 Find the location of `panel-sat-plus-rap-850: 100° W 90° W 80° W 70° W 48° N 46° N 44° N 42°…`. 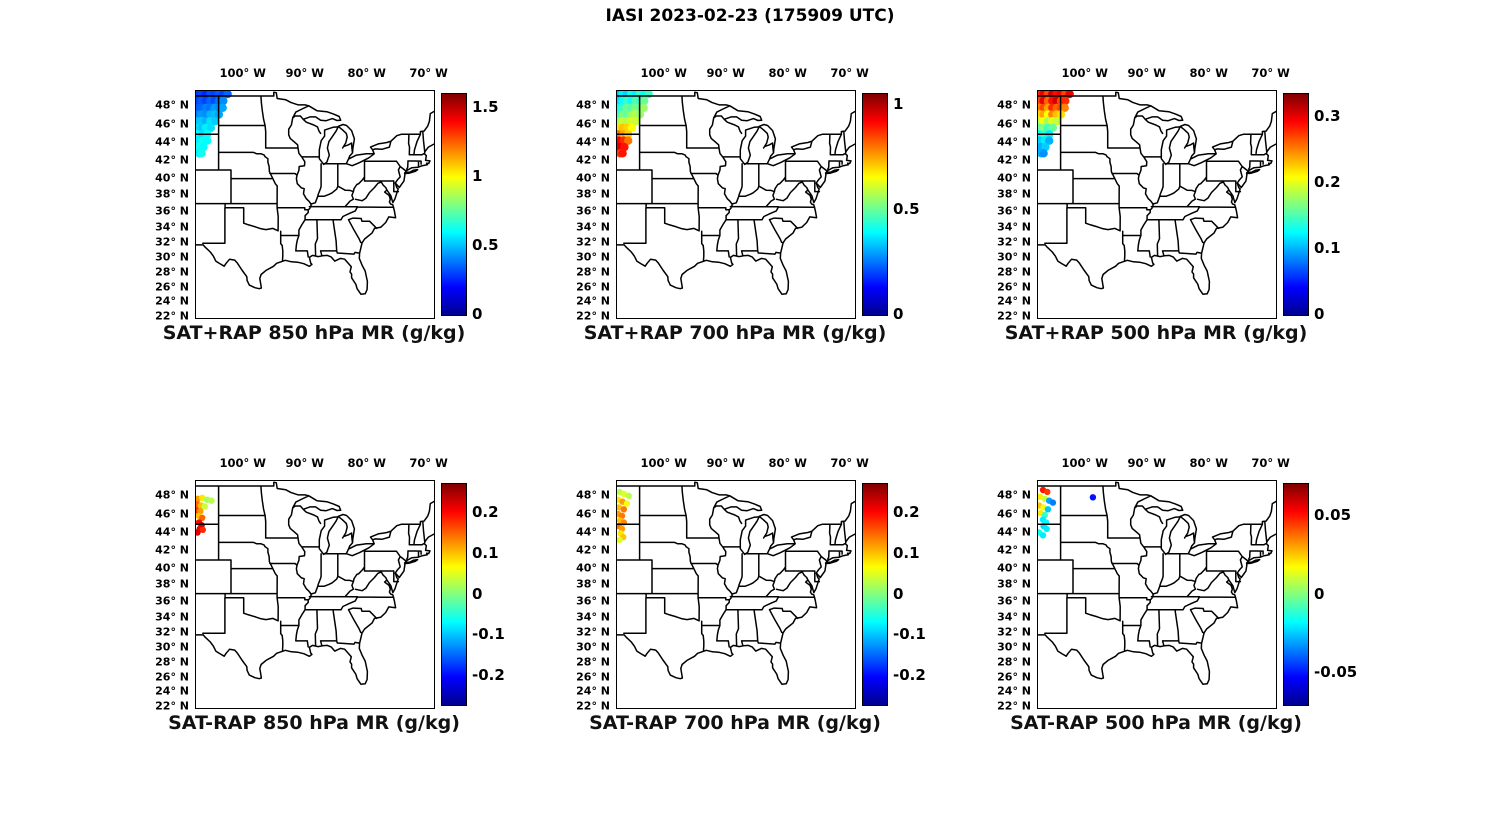

panel-sat-plus-rap-850: 100° W 90° W 80° W 70° W 48° N 46° N 44° N 42°… is located at coordinates (321, 202).